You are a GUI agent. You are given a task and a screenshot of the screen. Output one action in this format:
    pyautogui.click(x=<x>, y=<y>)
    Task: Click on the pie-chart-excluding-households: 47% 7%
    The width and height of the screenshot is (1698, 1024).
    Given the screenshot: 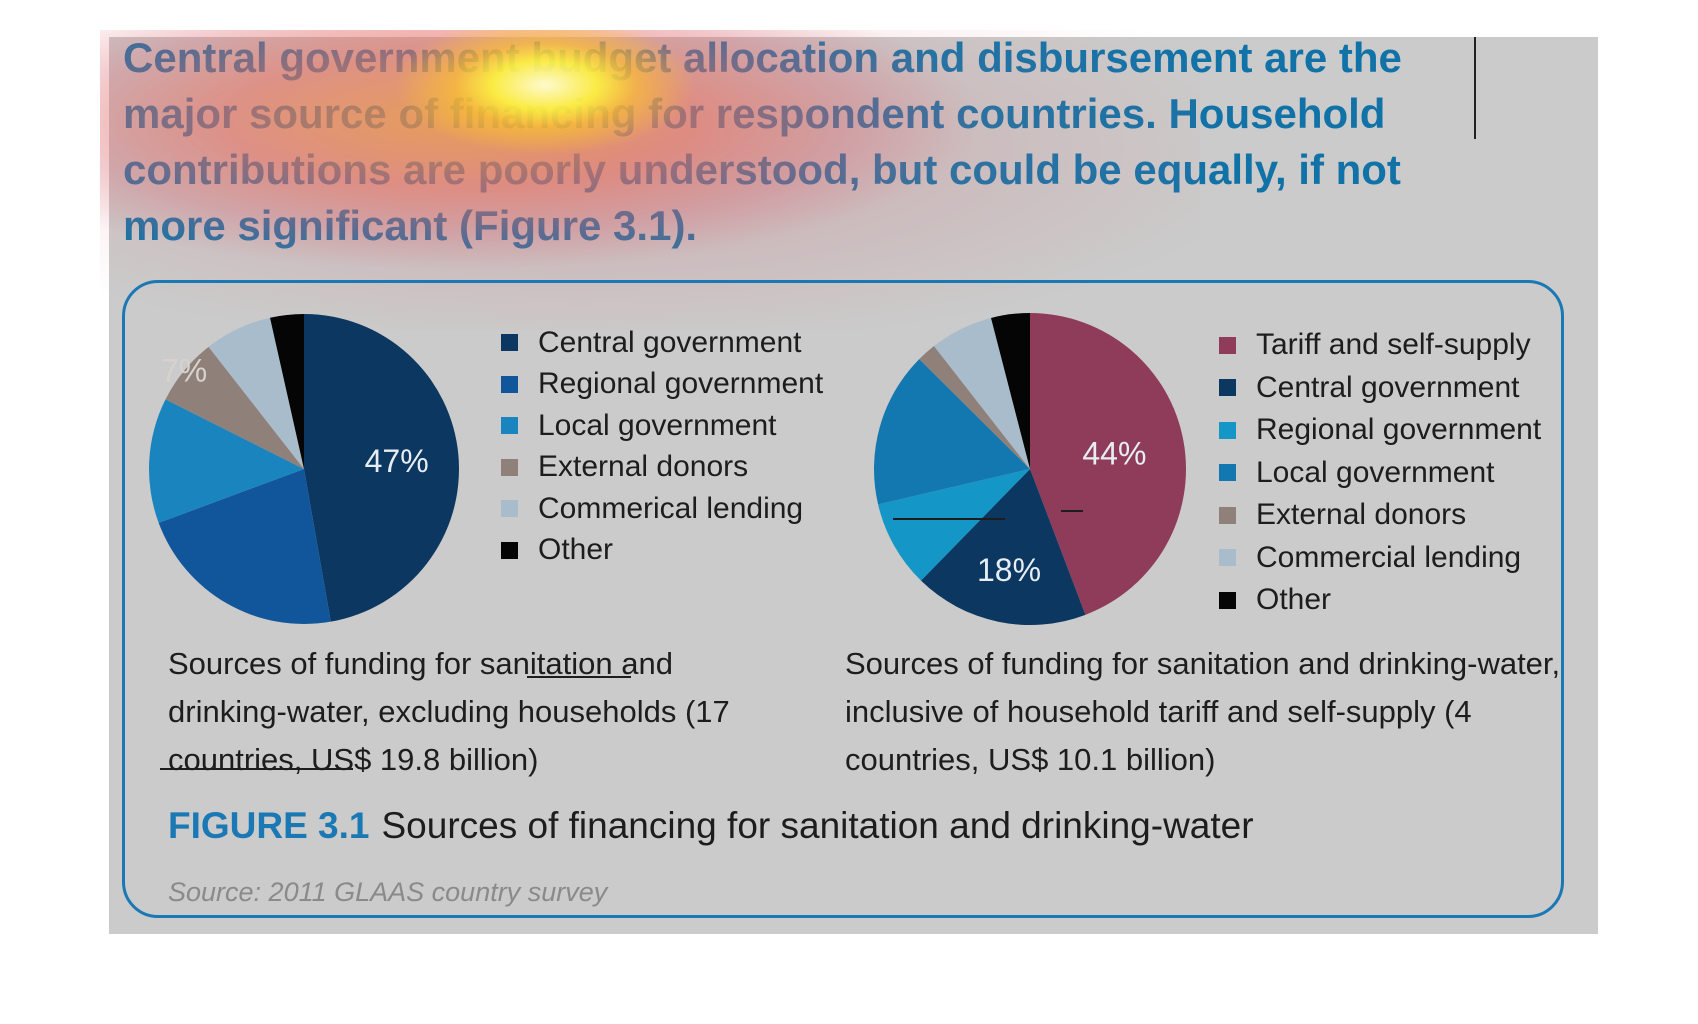 What is the action you would take?
    pyautogui.click(x=304, y=469)
    